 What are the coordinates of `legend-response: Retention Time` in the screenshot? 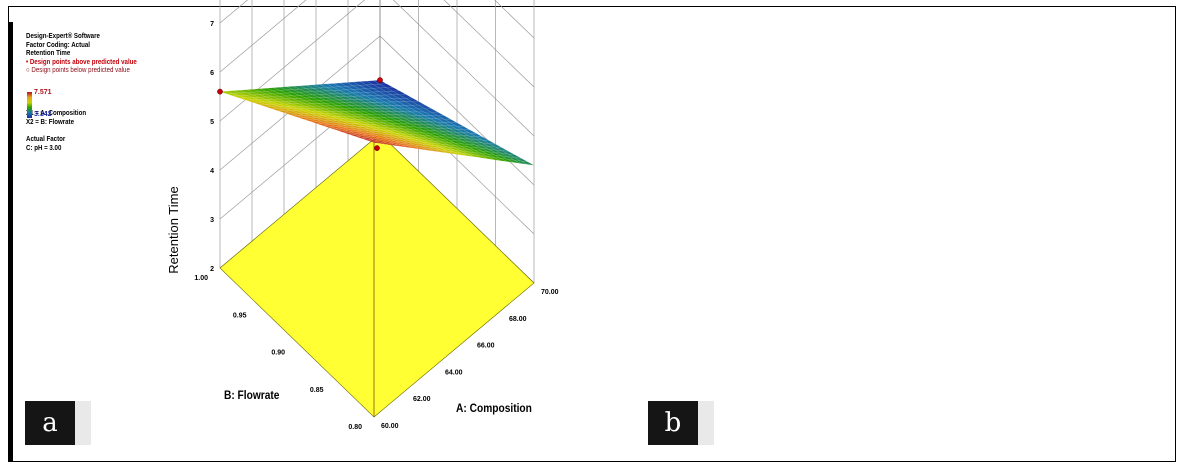 It's located at (48, 53).